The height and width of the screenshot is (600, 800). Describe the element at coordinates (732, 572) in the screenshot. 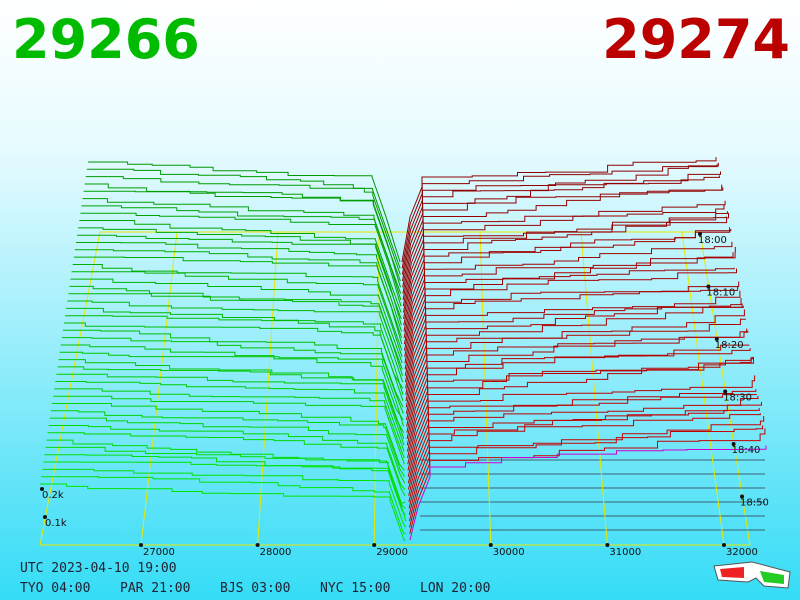

I see `red-lens` at that location.